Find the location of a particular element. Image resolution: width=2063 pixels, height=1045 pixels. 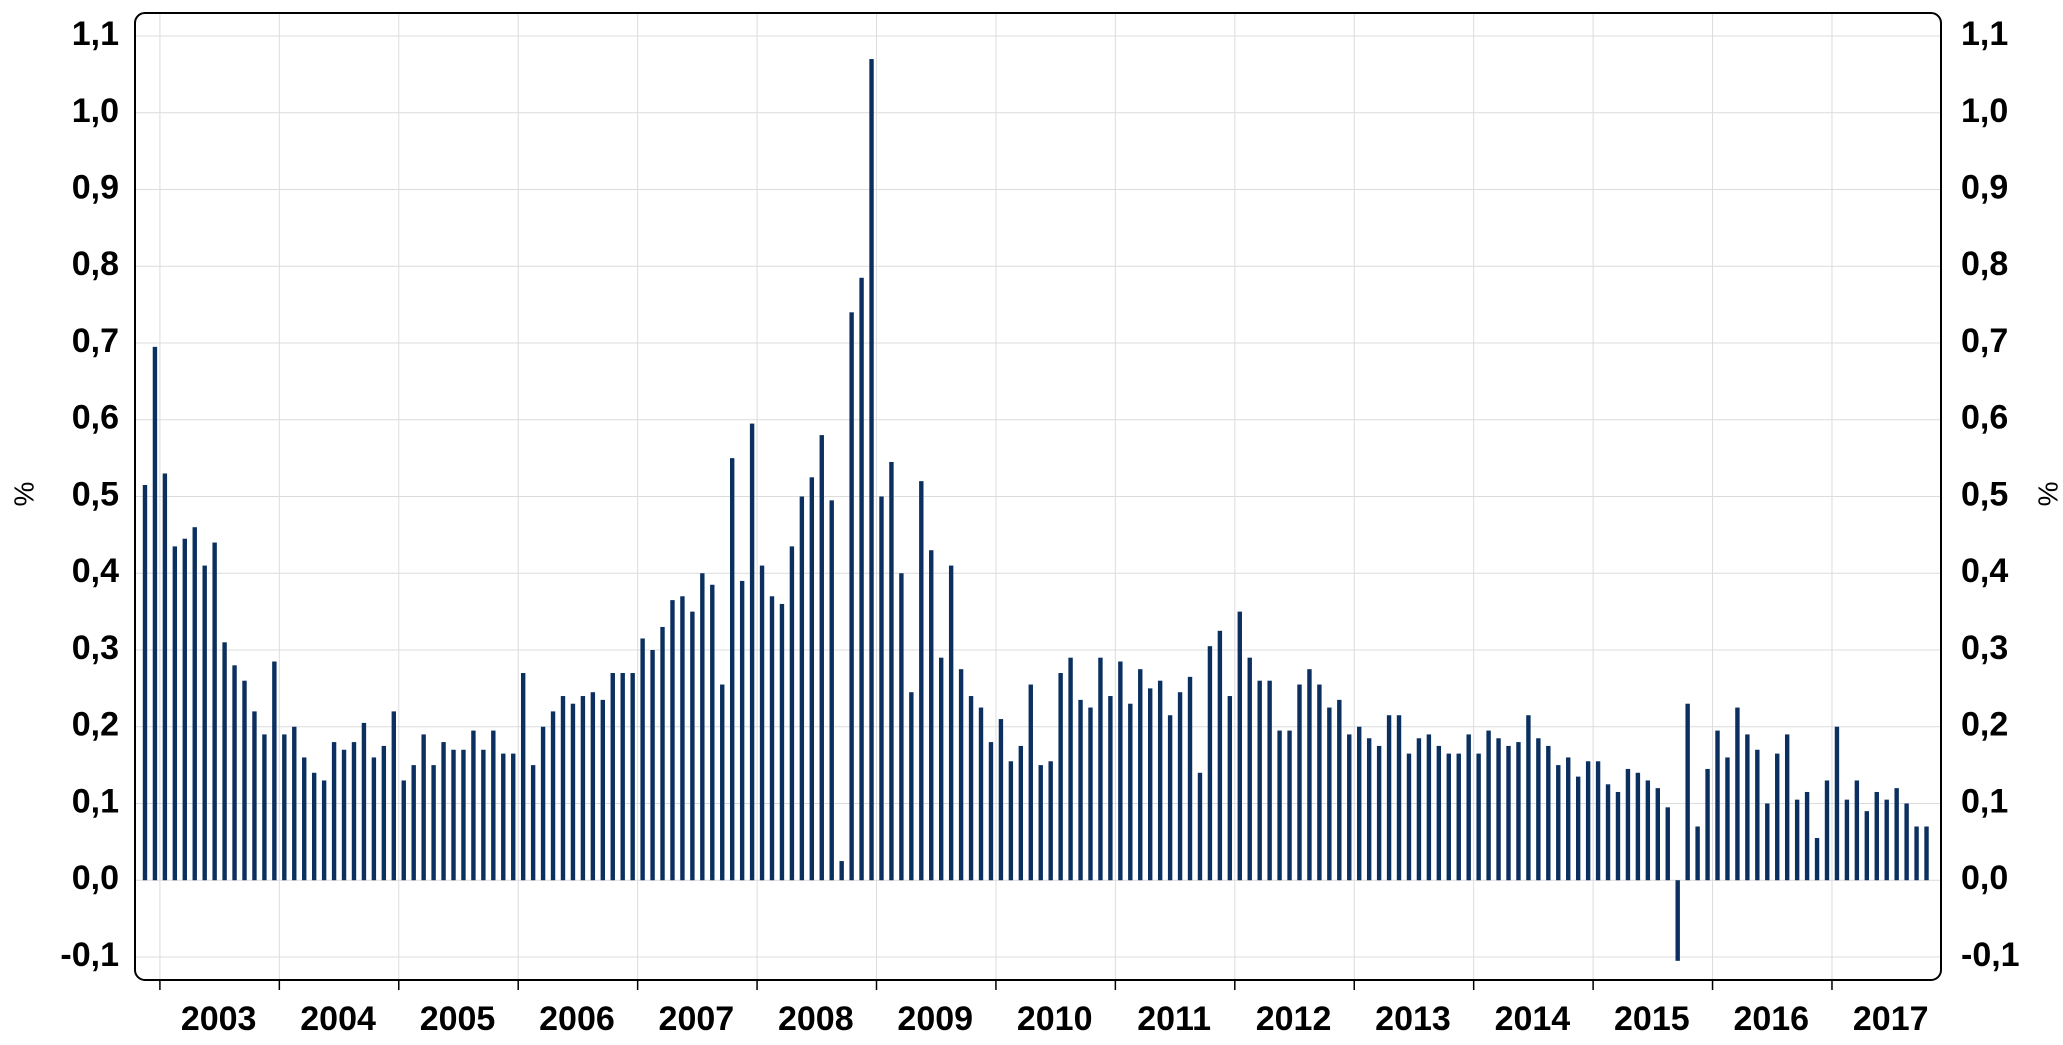

y2-axis-title: % is located at coordinates (2048, 494).